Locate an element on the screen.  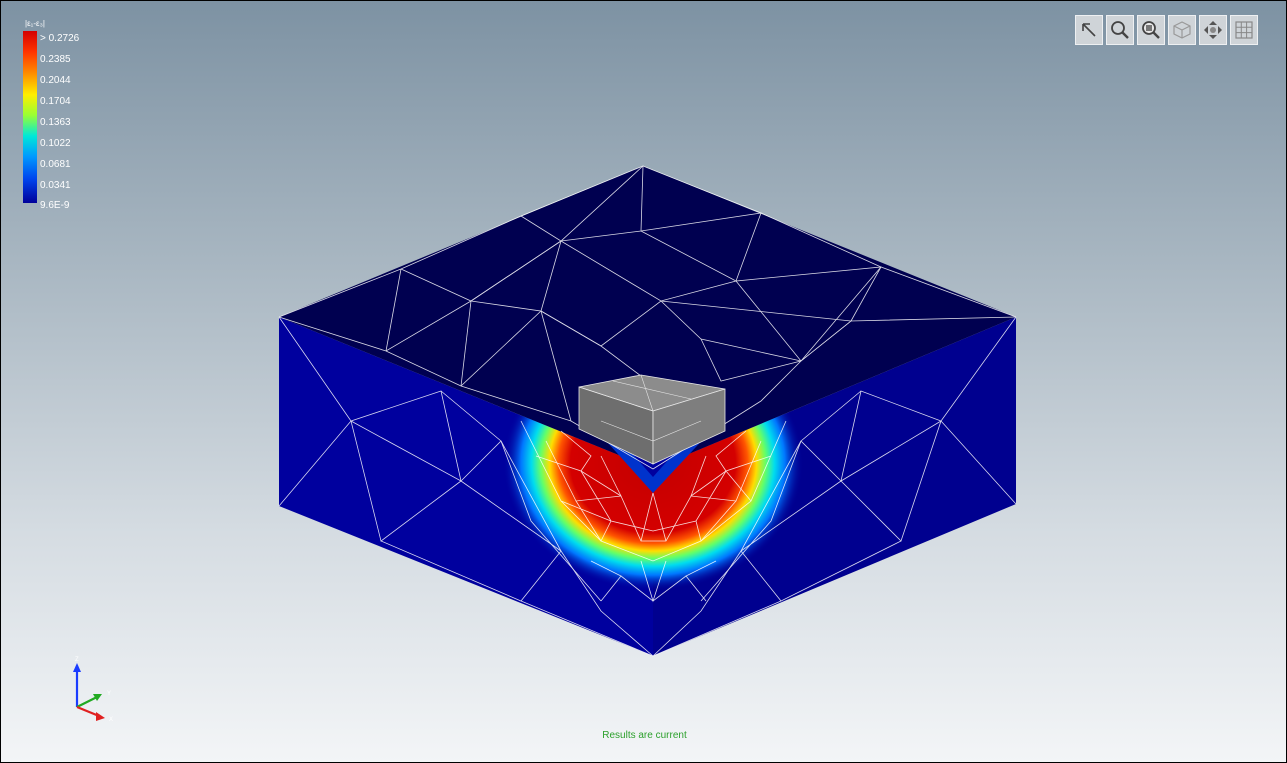
indenter-block is located at coordinates (652, 419).